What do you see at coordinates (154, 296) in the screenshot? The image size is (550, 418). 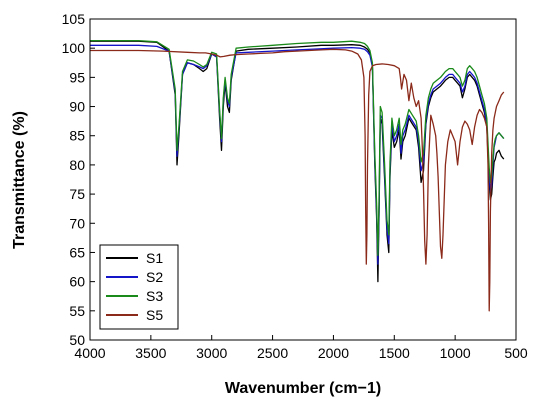 I see `legend-label-s3: S3` at bounding box center [154, 296].